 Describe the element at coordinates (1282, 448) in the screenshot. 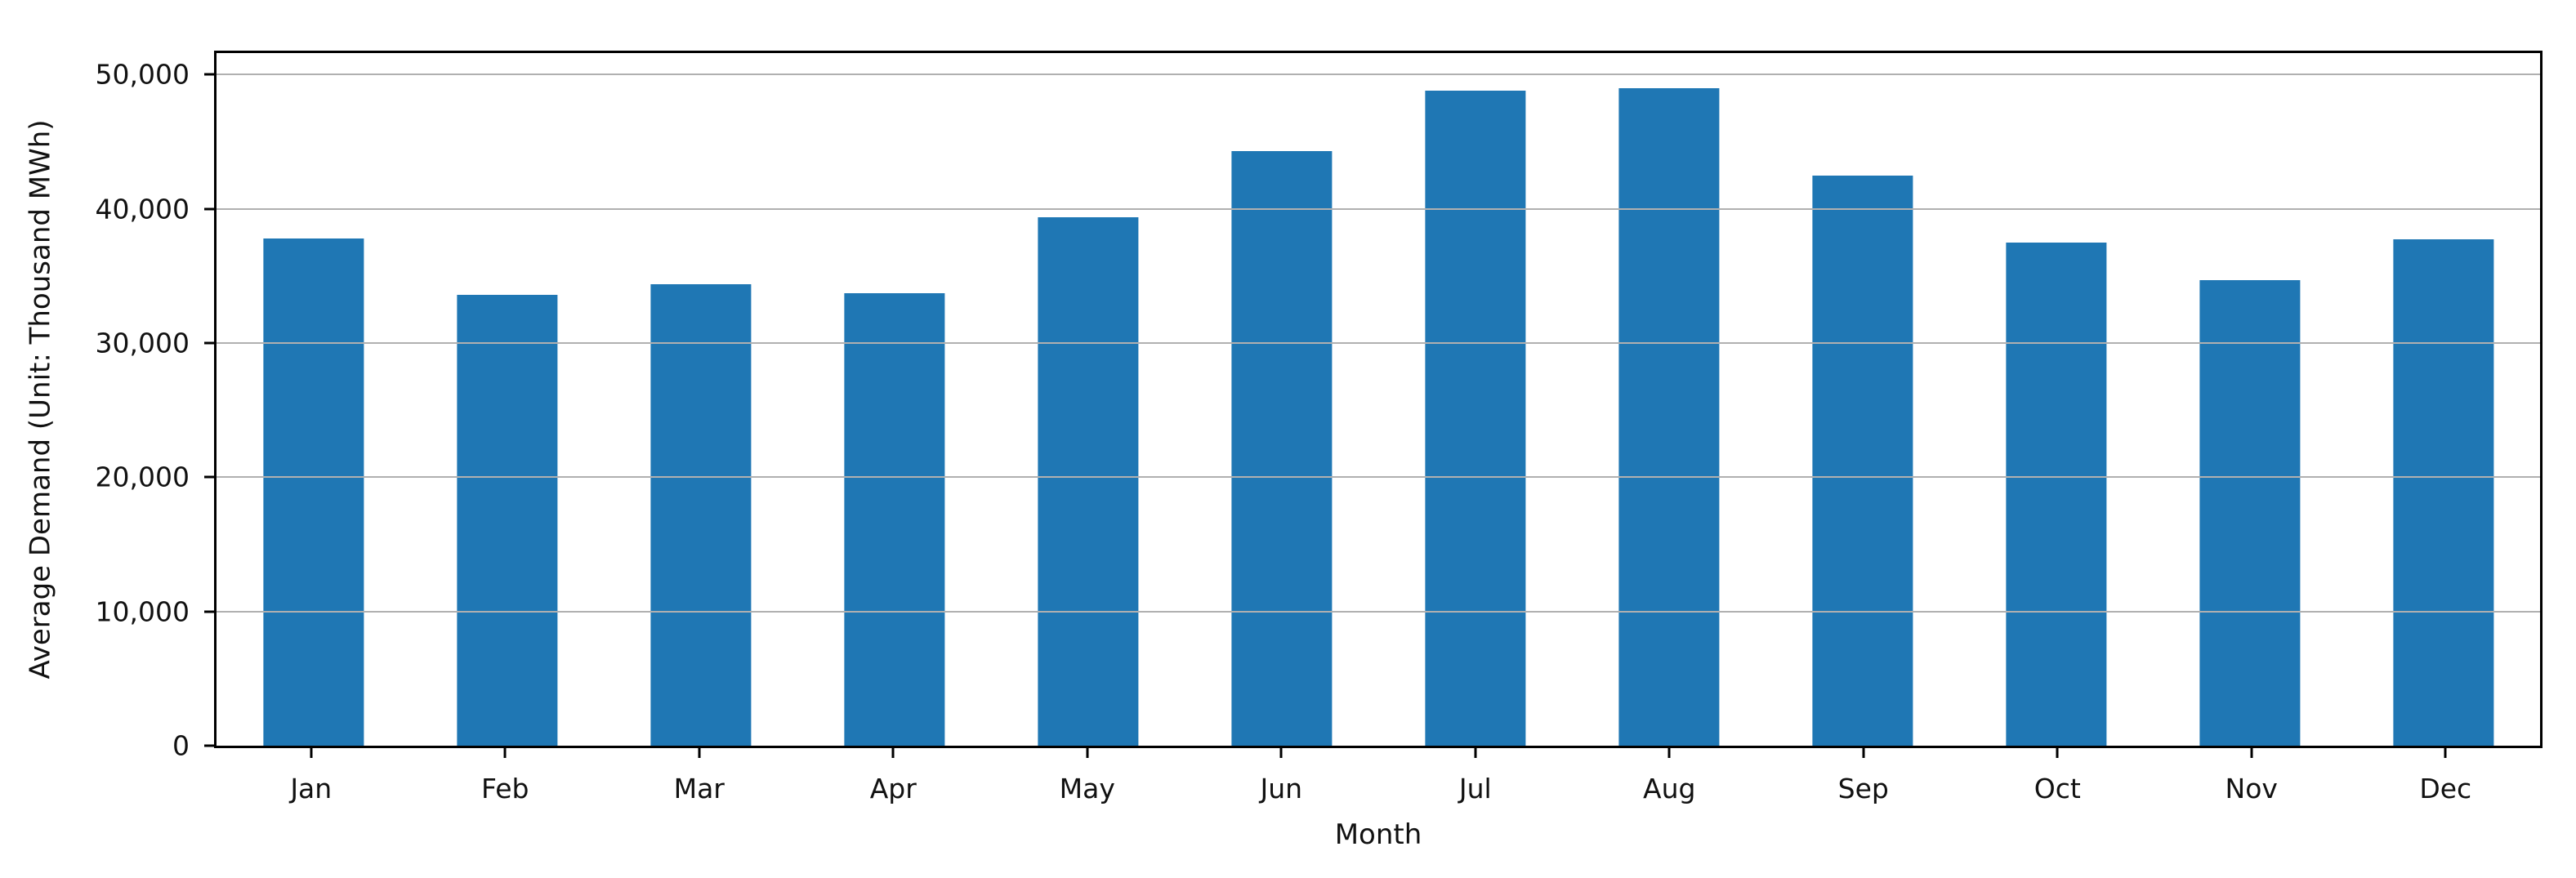

I see `bar-jun` at that location.